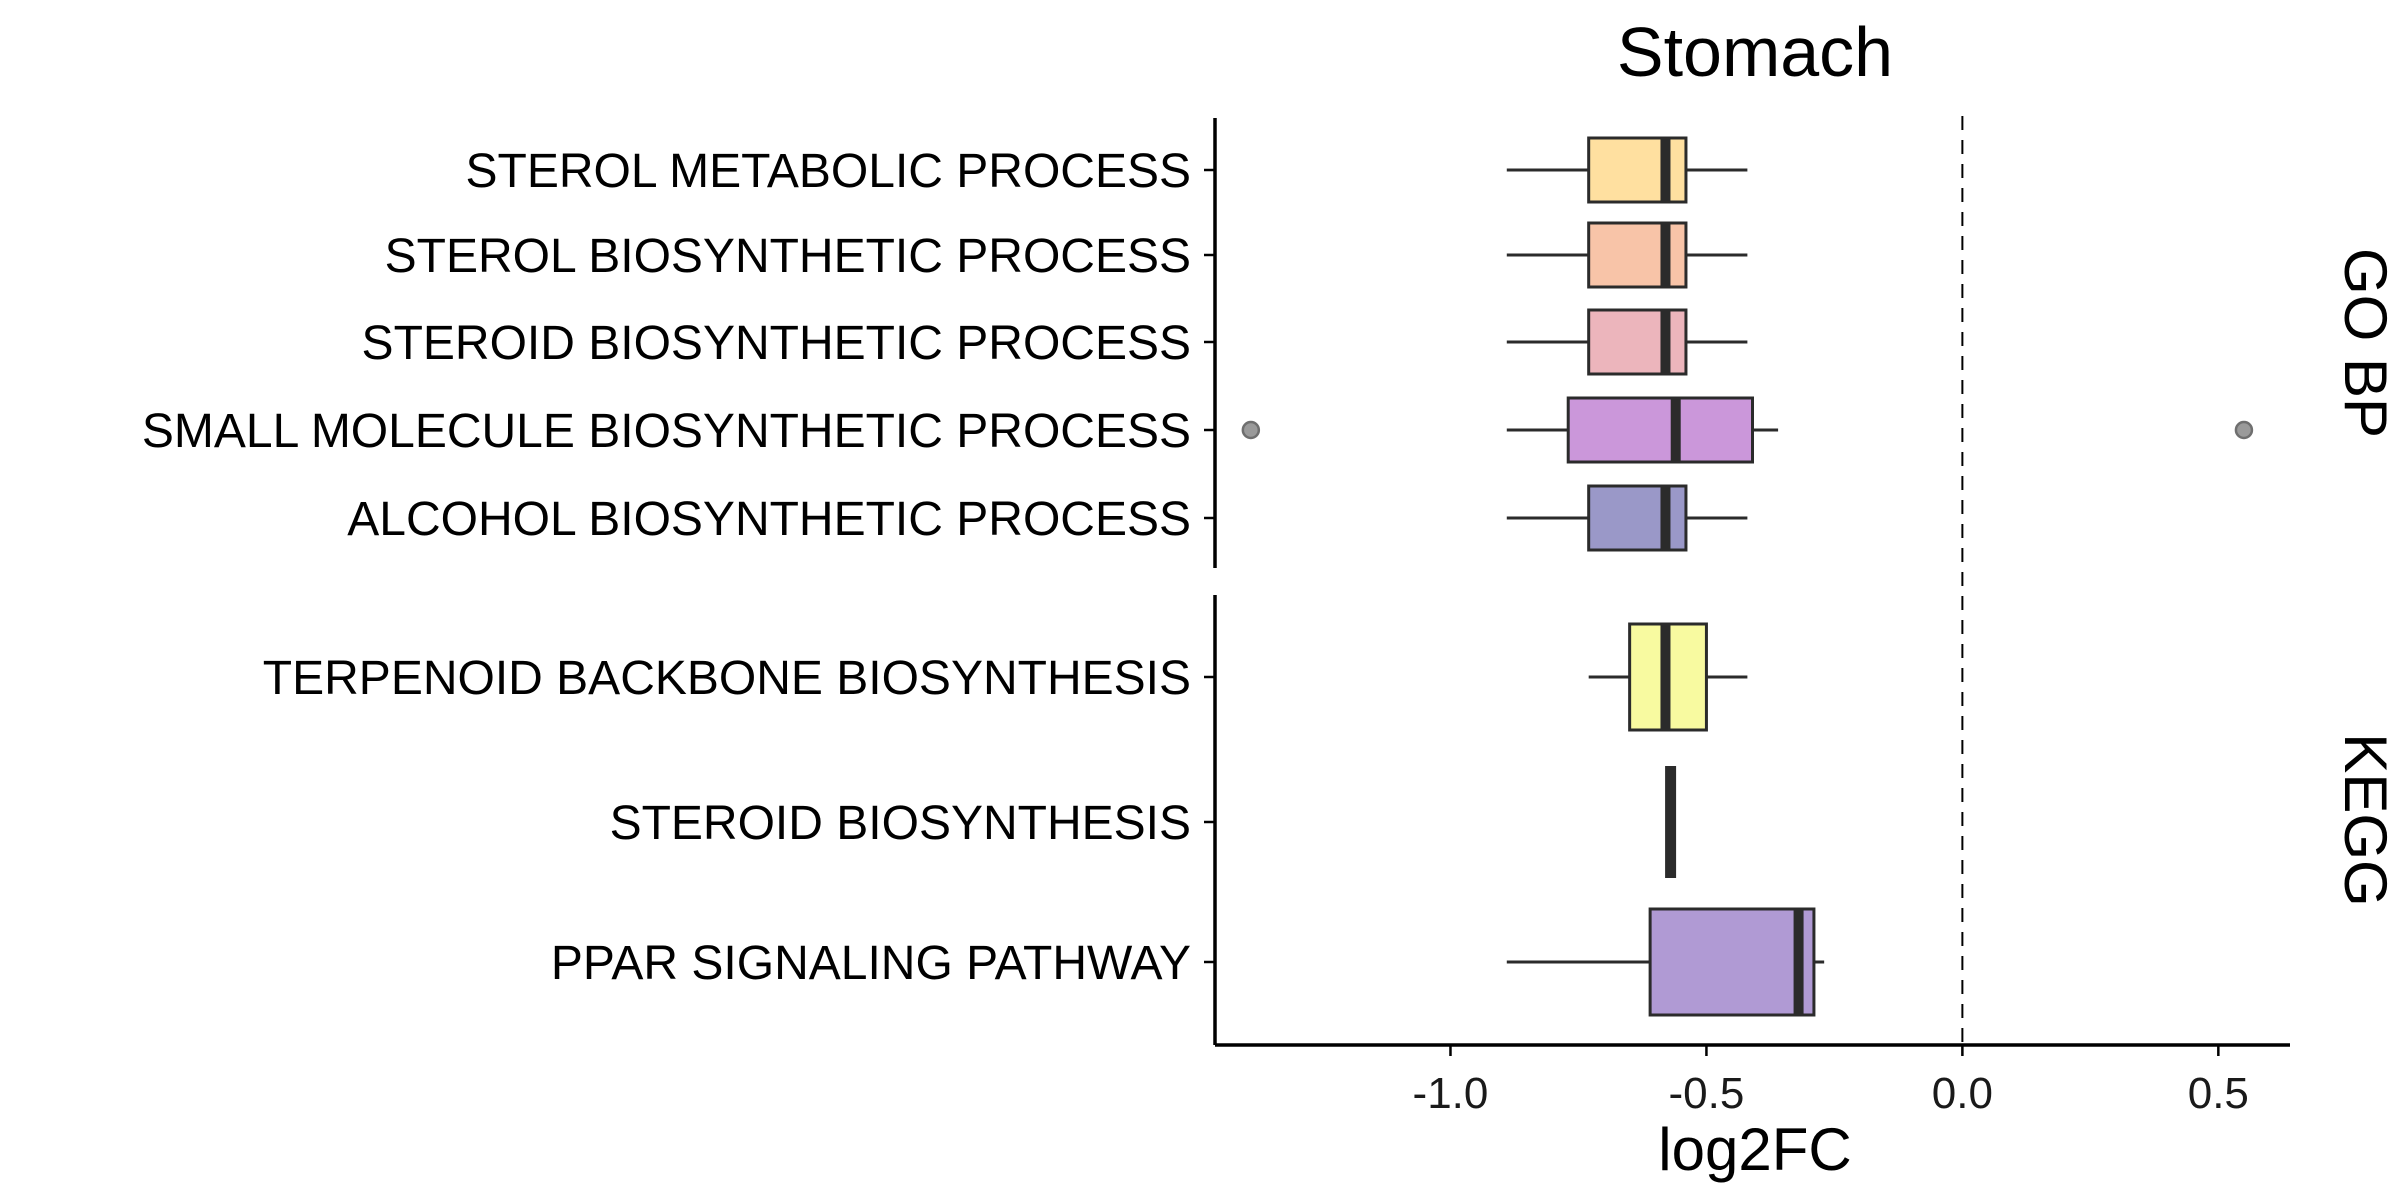 Image resolution: width=2400 pixels, height=1200 pixels. I want to click on chart-title: Stomach, so click(1755, 52).